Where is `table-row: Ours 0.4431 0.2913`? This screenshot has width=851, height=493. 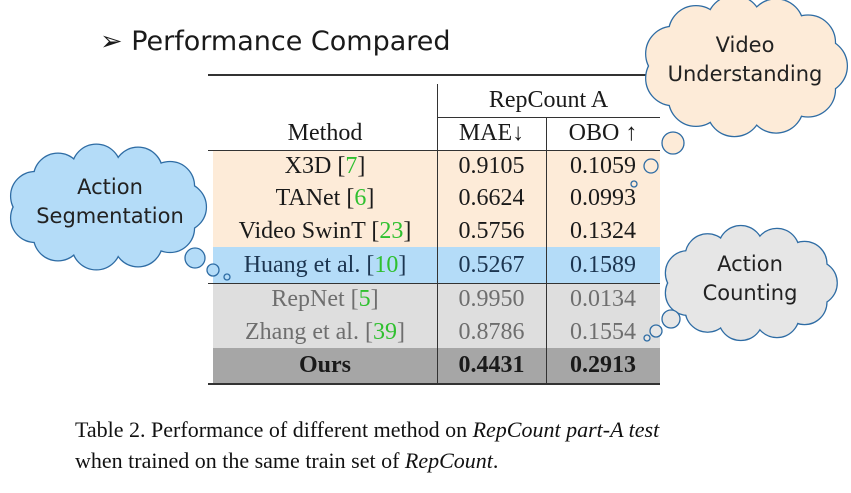
table-row: Ours 0.4431 0.2913 is located at coordinates (436, 365).